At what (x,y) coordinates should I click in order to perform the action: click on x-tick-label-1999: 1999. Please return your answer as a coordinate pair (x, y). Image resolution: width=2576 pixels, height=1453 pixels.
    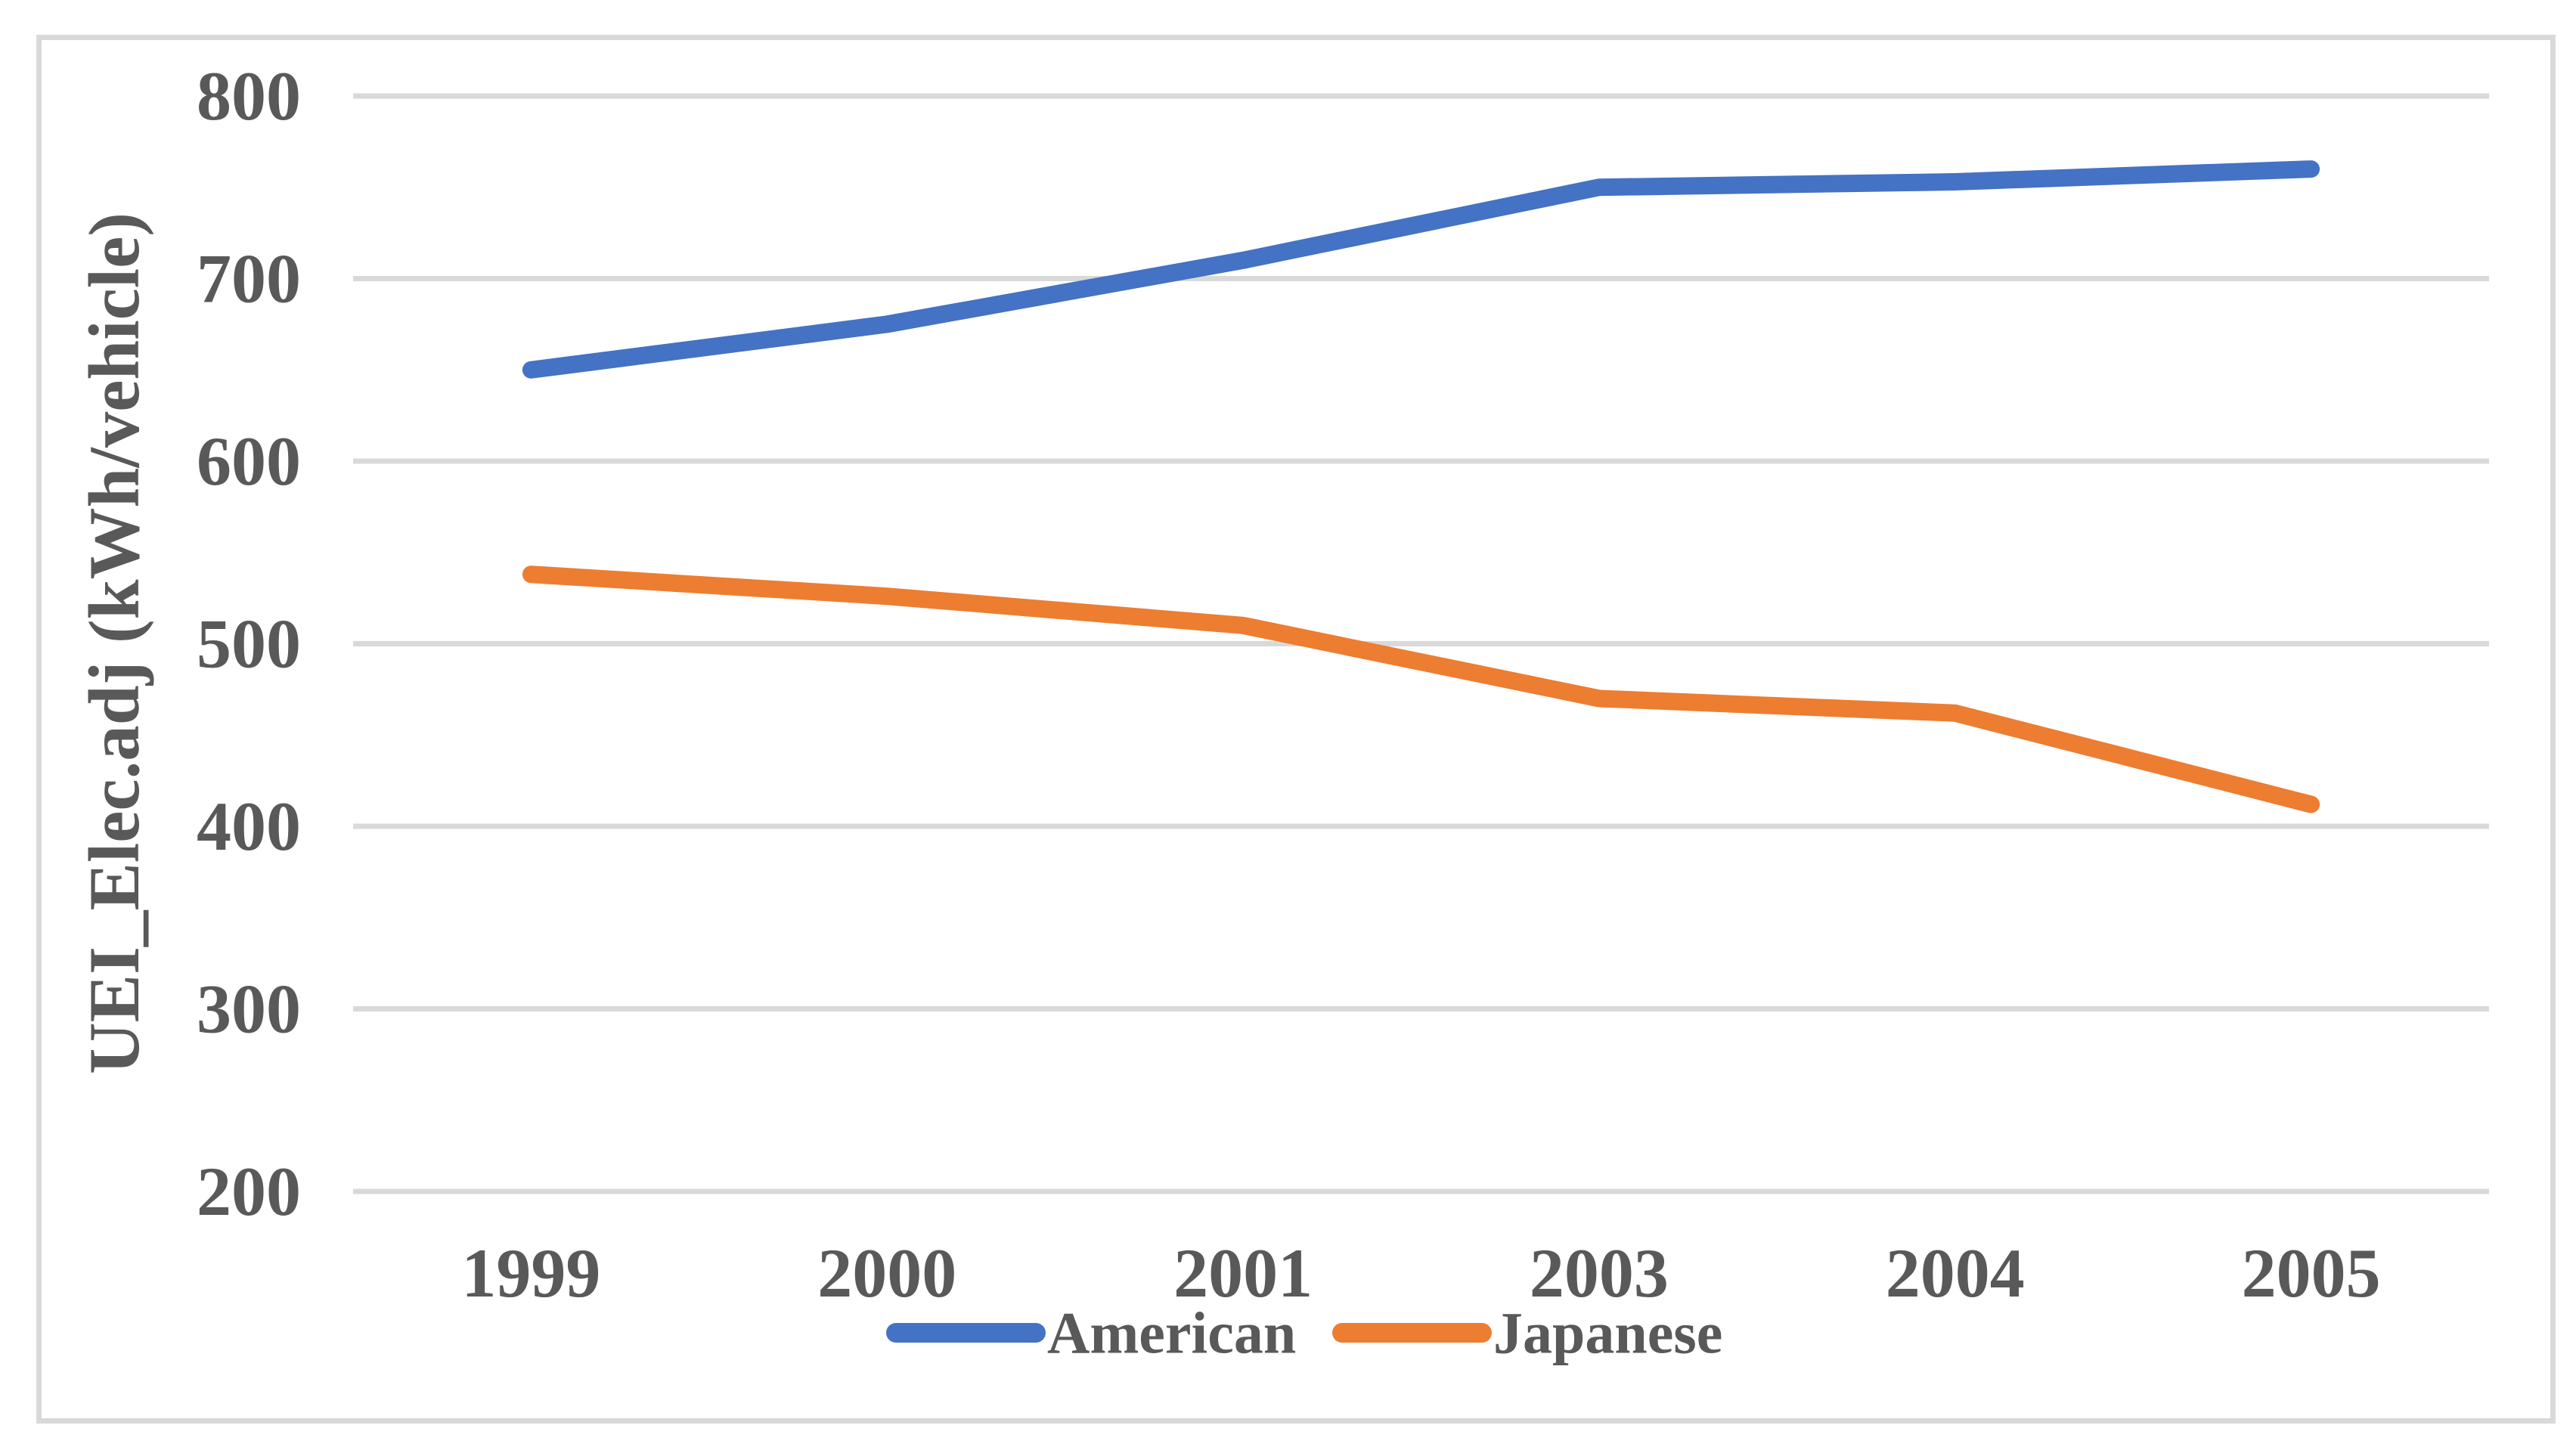
    Looking at the image, I should click on (530, 1273).